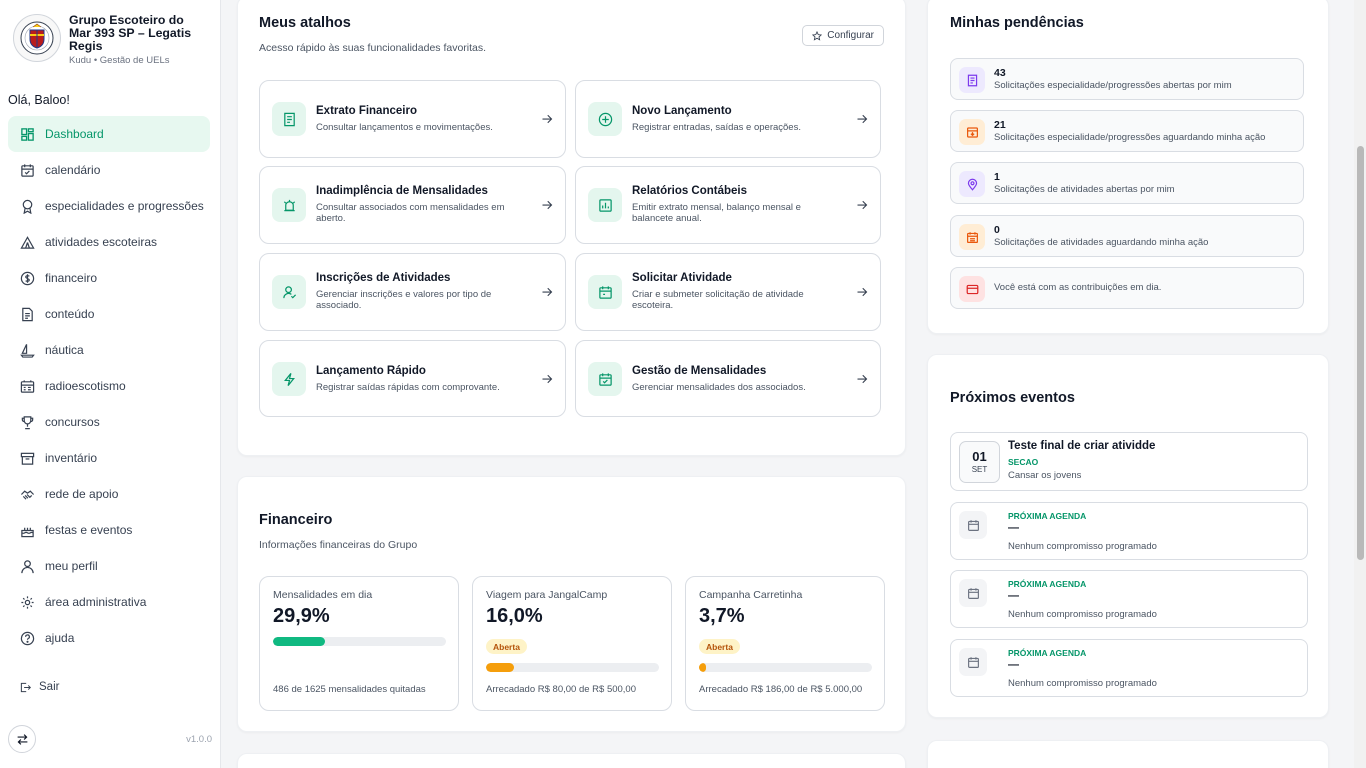  What do you see at coordinates (70, 314) in the screenshot?
I see `sidebar-item-label: conteúdo` at bounding box center [70, 314].